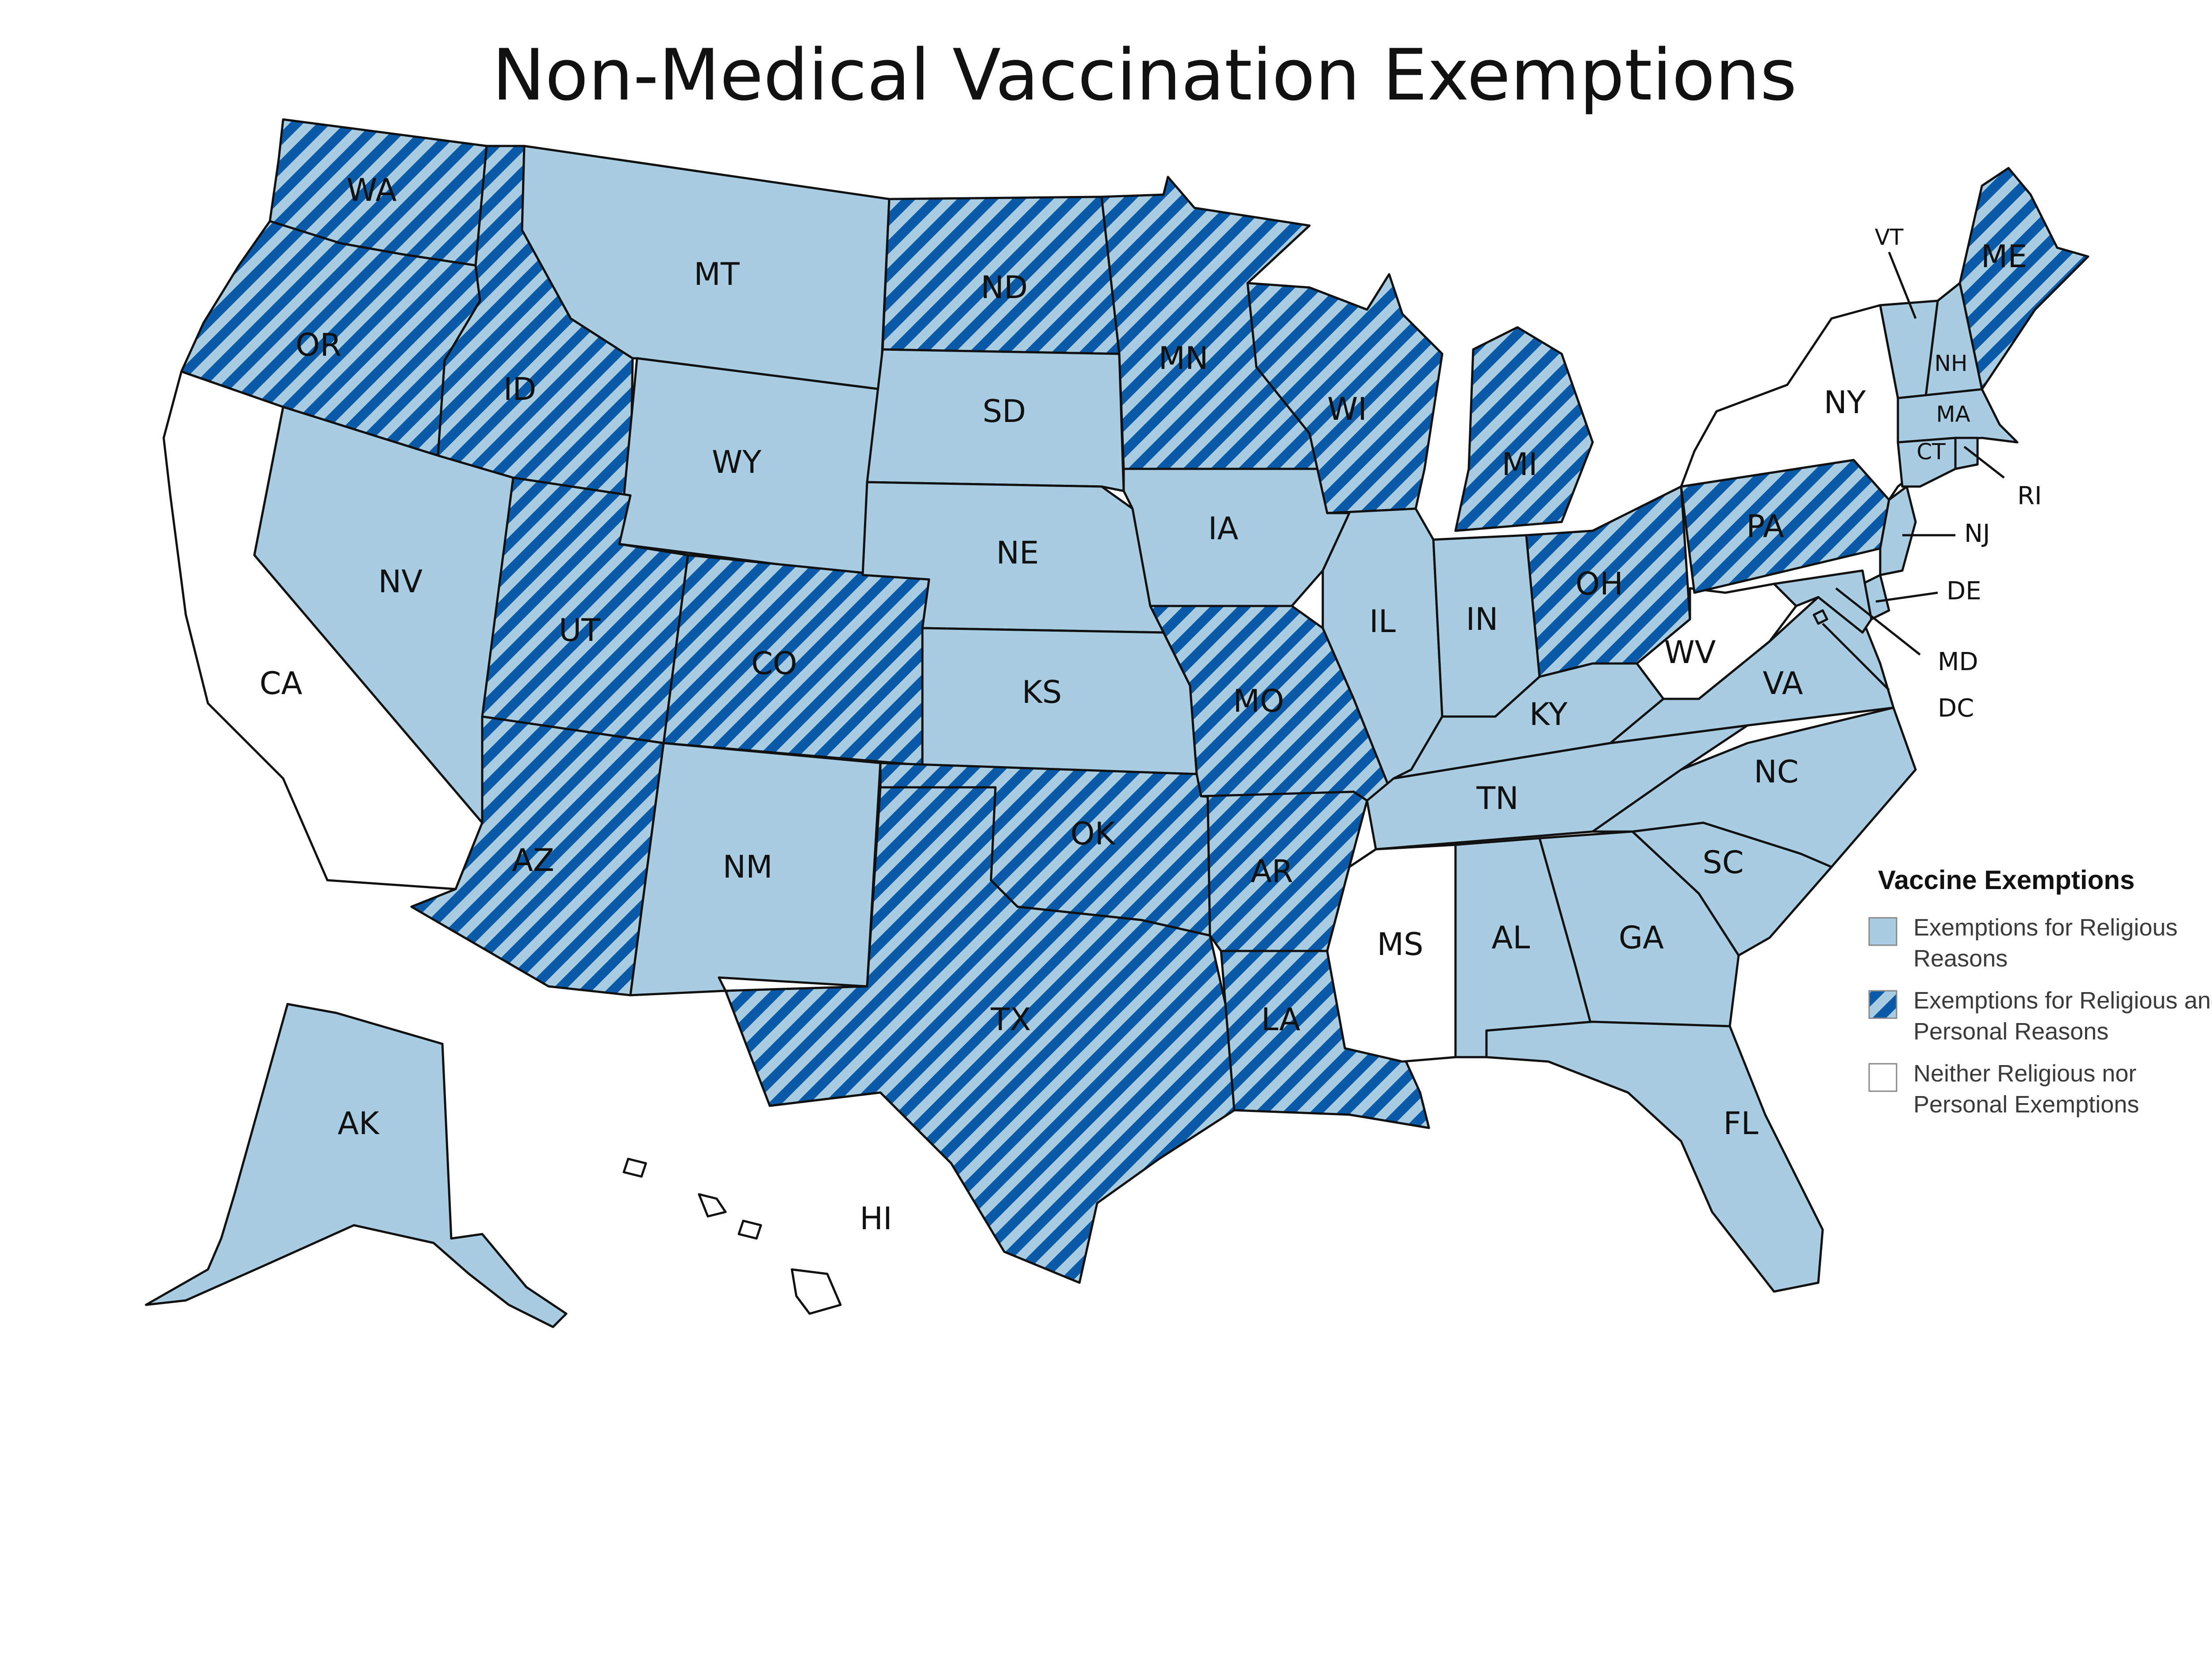  What do you see at coordinates (1953, 414) in the screenshot?
I see `label-MA: MA` at bounding box center [1953, 414].